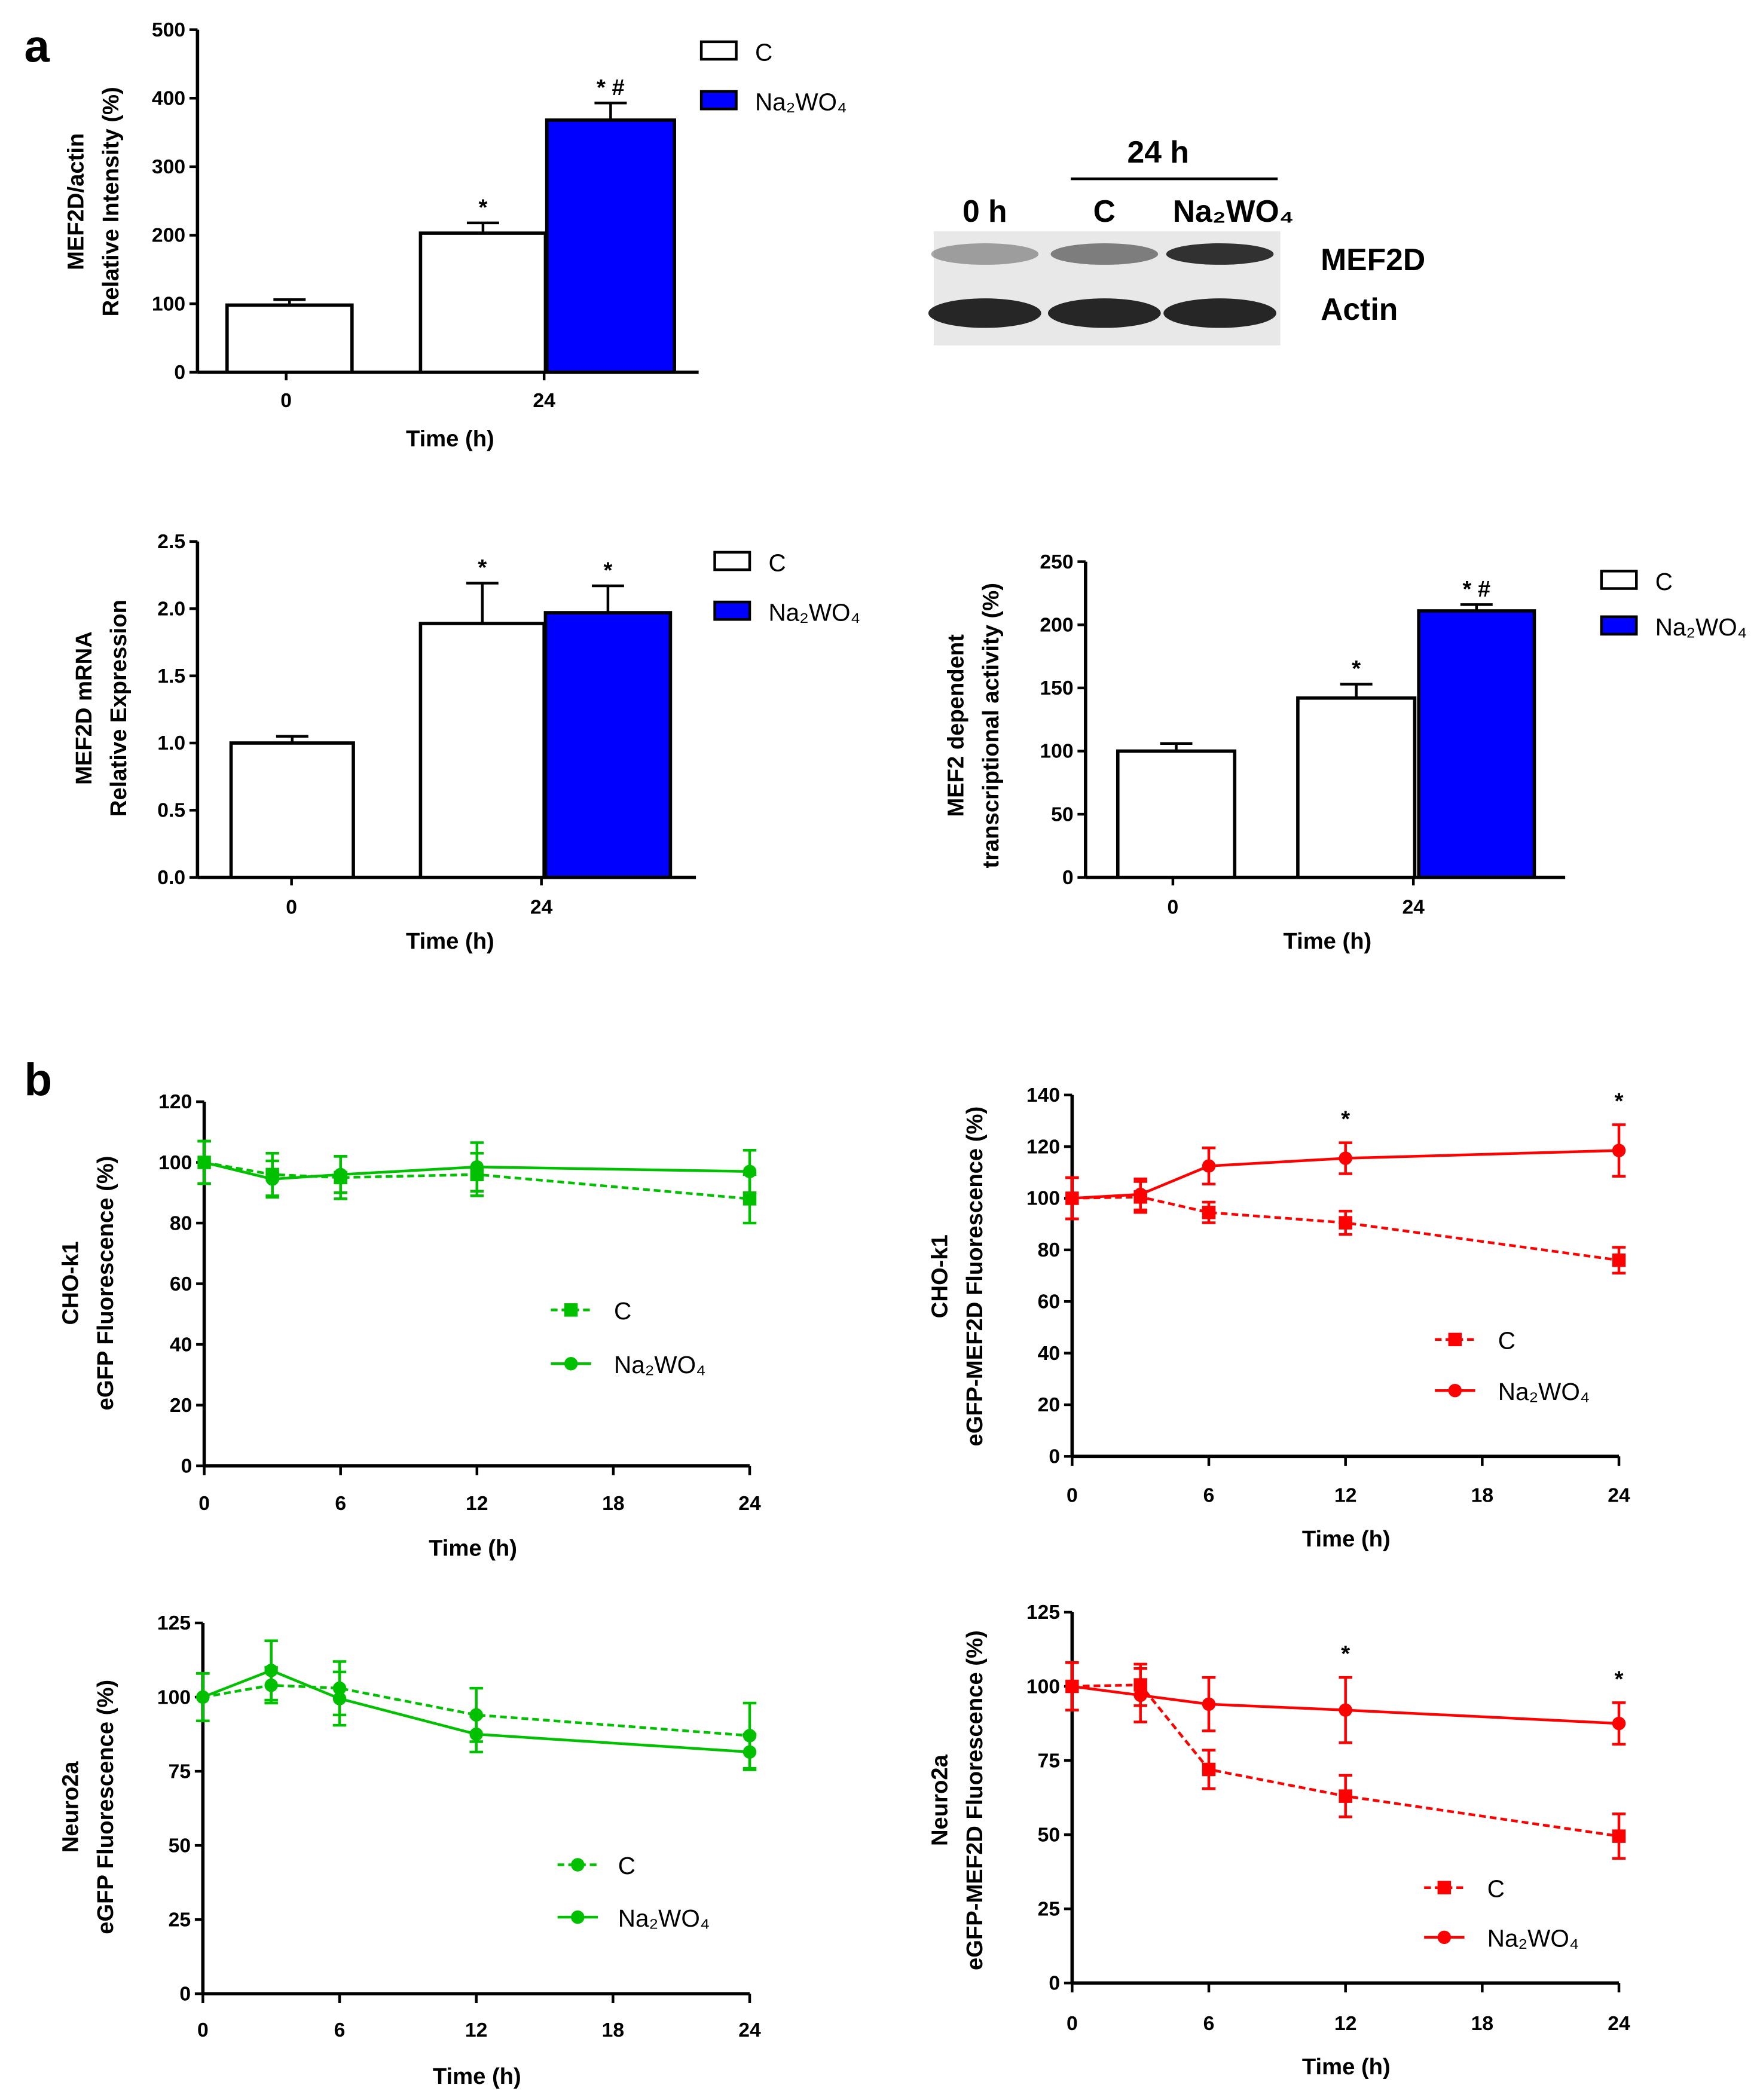  Describe the element at coordinates (1219, 313) in the screenshot. I see `actin-band` at that location.